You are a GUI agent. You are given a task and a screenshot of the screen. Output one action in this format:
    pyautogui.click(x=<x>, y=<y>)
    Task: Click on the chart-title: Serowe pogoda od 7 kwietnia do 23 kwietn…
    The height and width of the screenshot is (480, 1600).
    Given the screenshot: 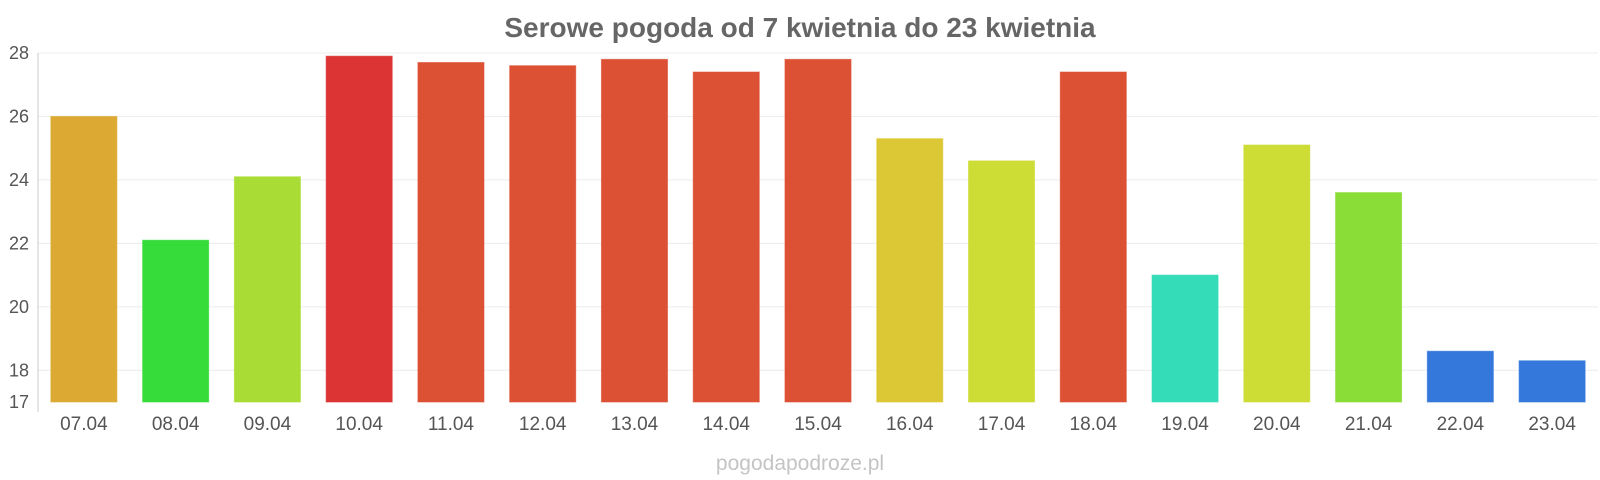 What is the action you would take?
    pyautogui.click(x=800, y=27)
    